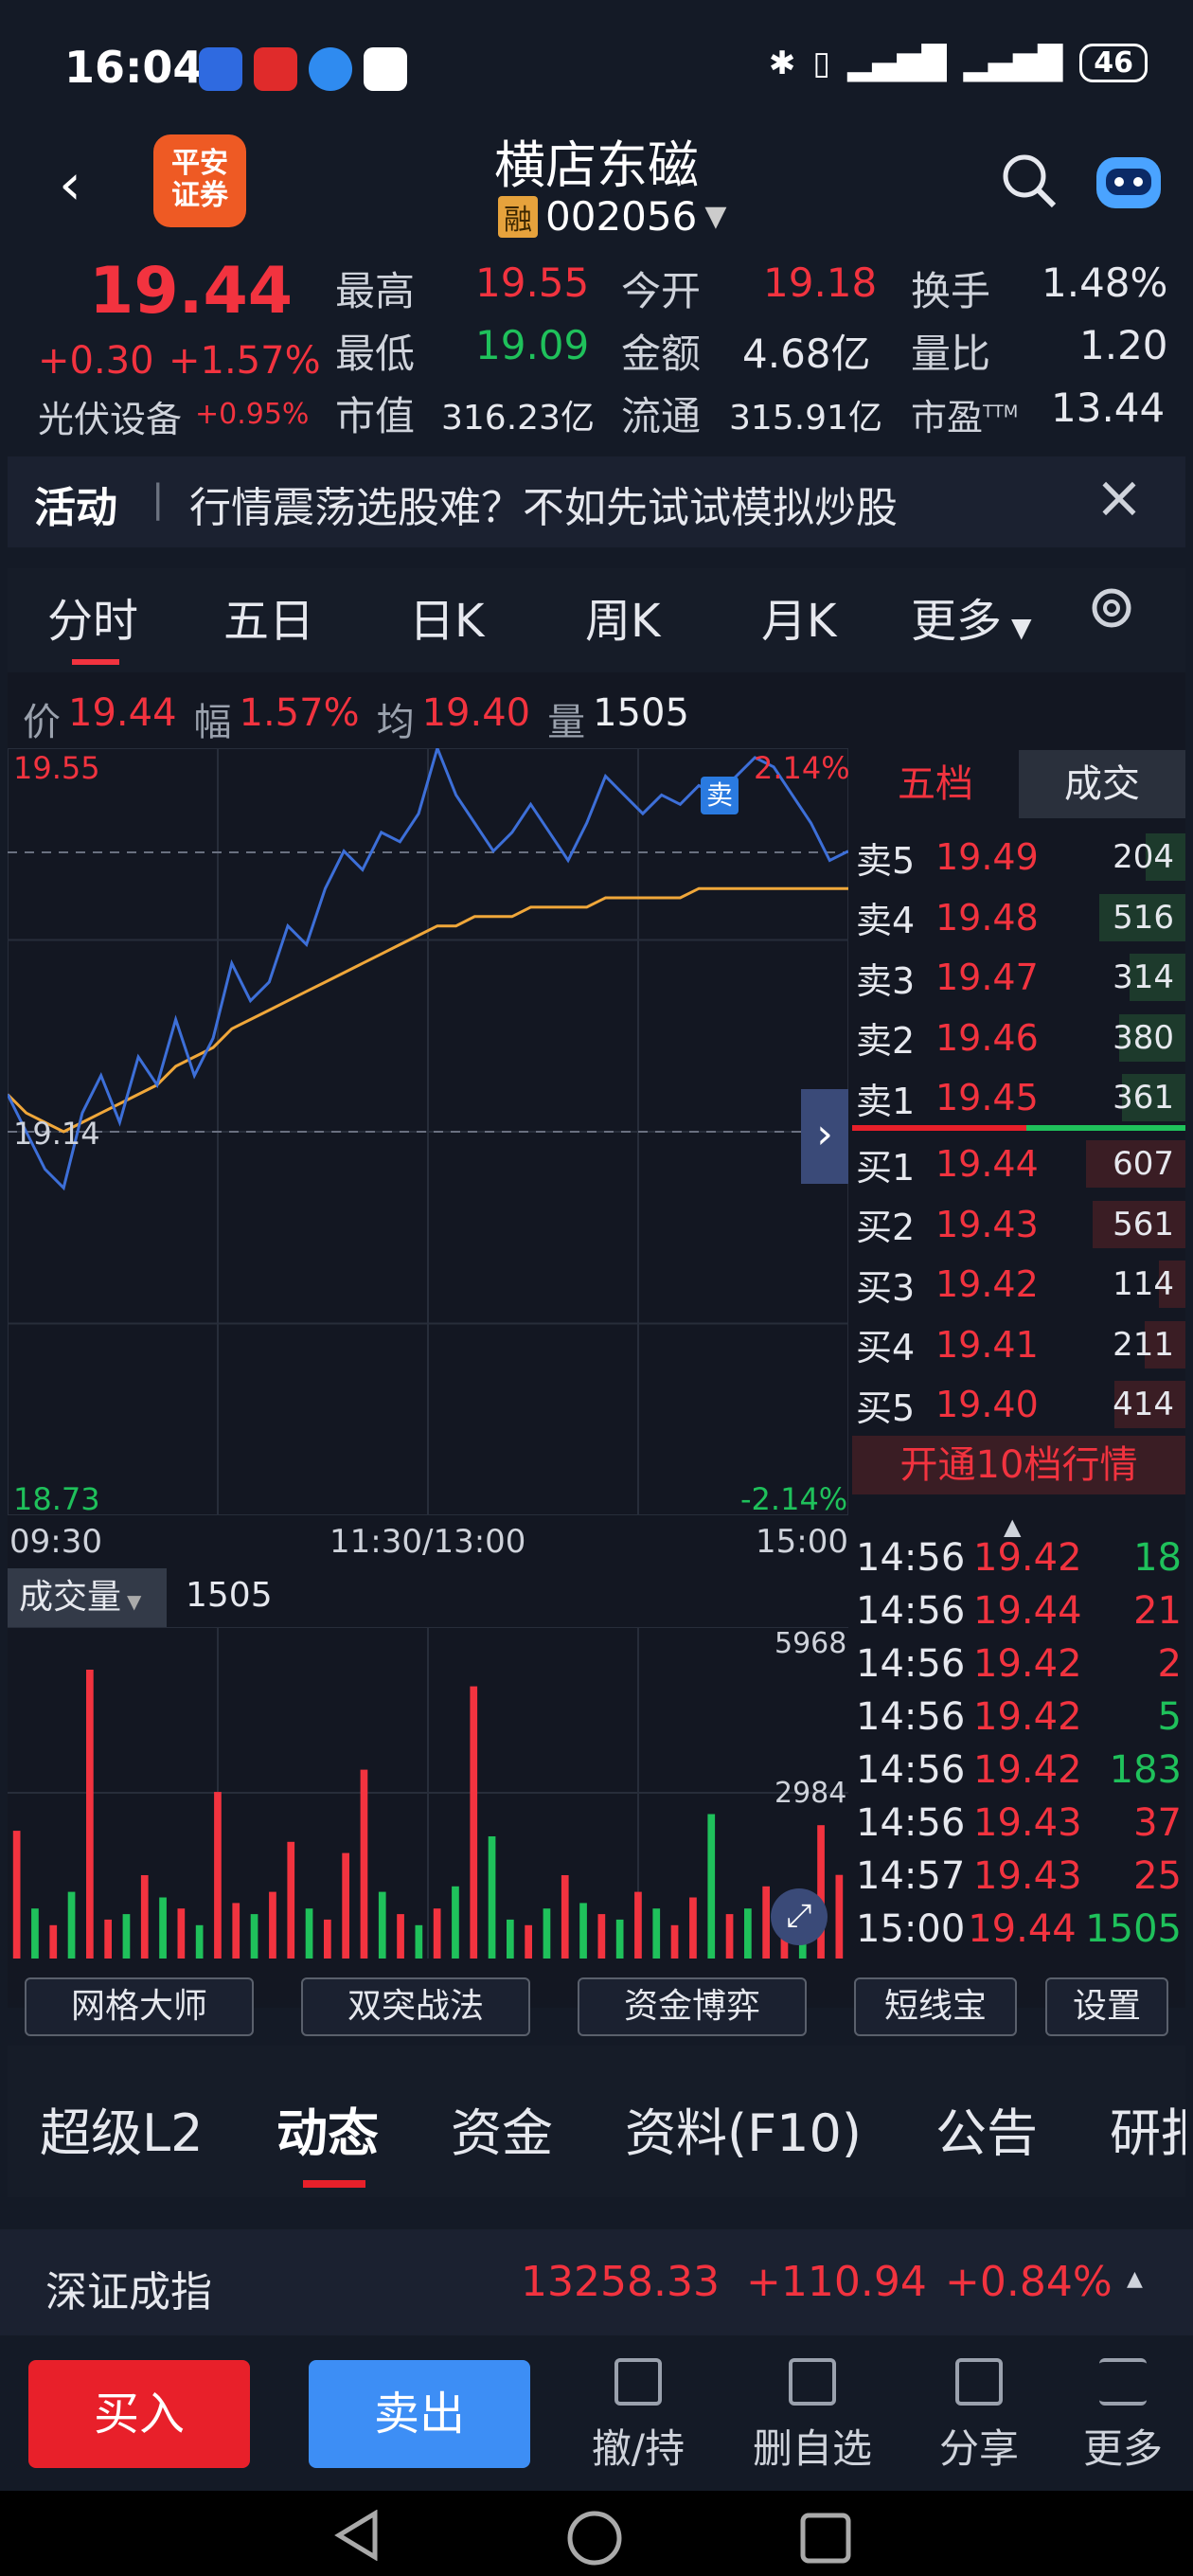 The image size is (1193, 2576). I want to click on tab-order-book: 五档, so click(935, 784).